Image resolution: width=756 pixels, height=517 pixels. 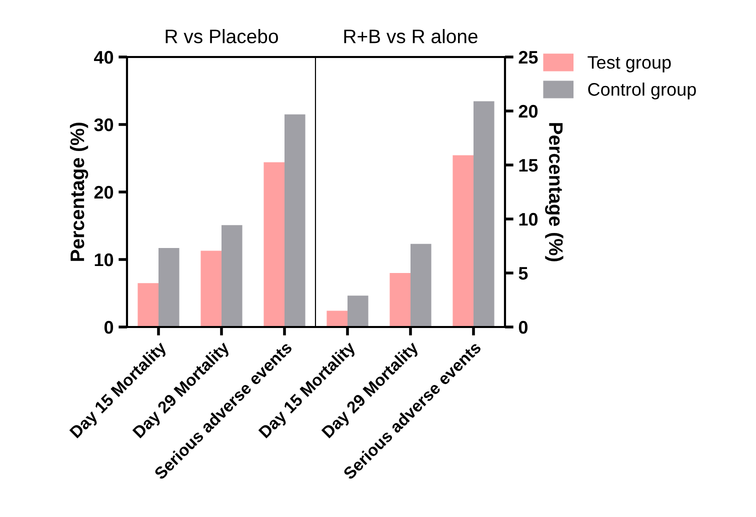 I want to click on y-tick-label: 30, so click(x=104, y=125).